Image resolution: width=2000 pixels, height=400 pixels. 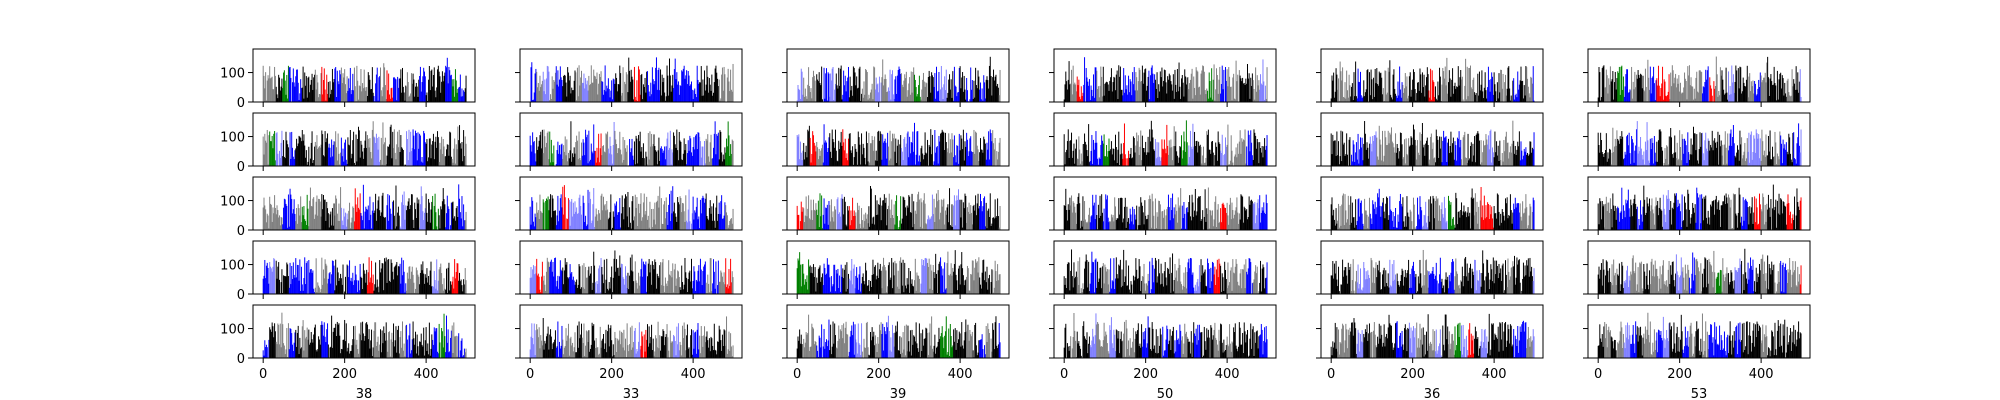 I want to click on panel-r1-c4, so click(x=1163, y=77).